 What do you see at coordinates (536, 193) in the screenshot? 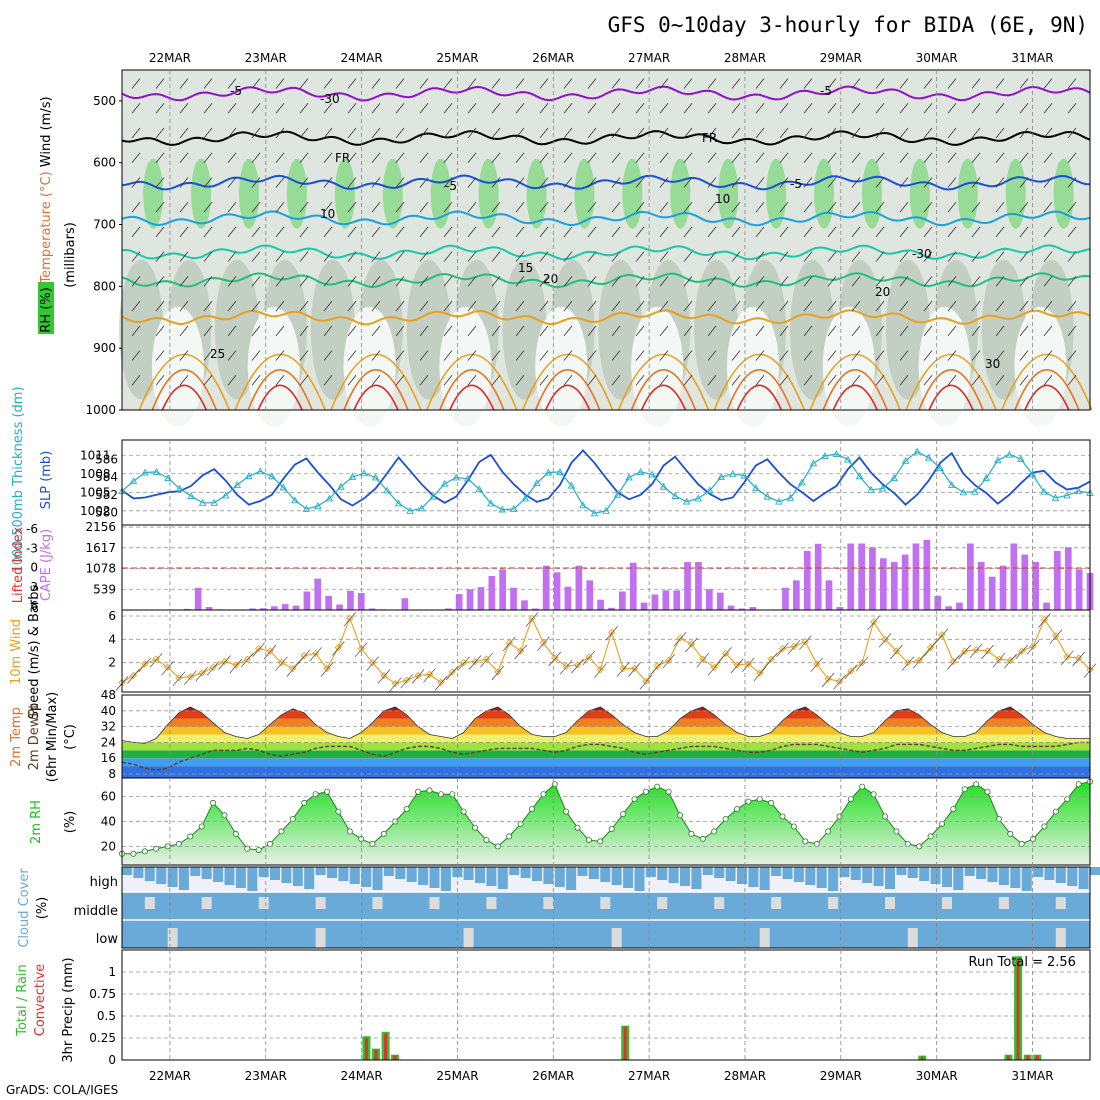
I see `rh-shade-green` at bounding box center [536, 193].